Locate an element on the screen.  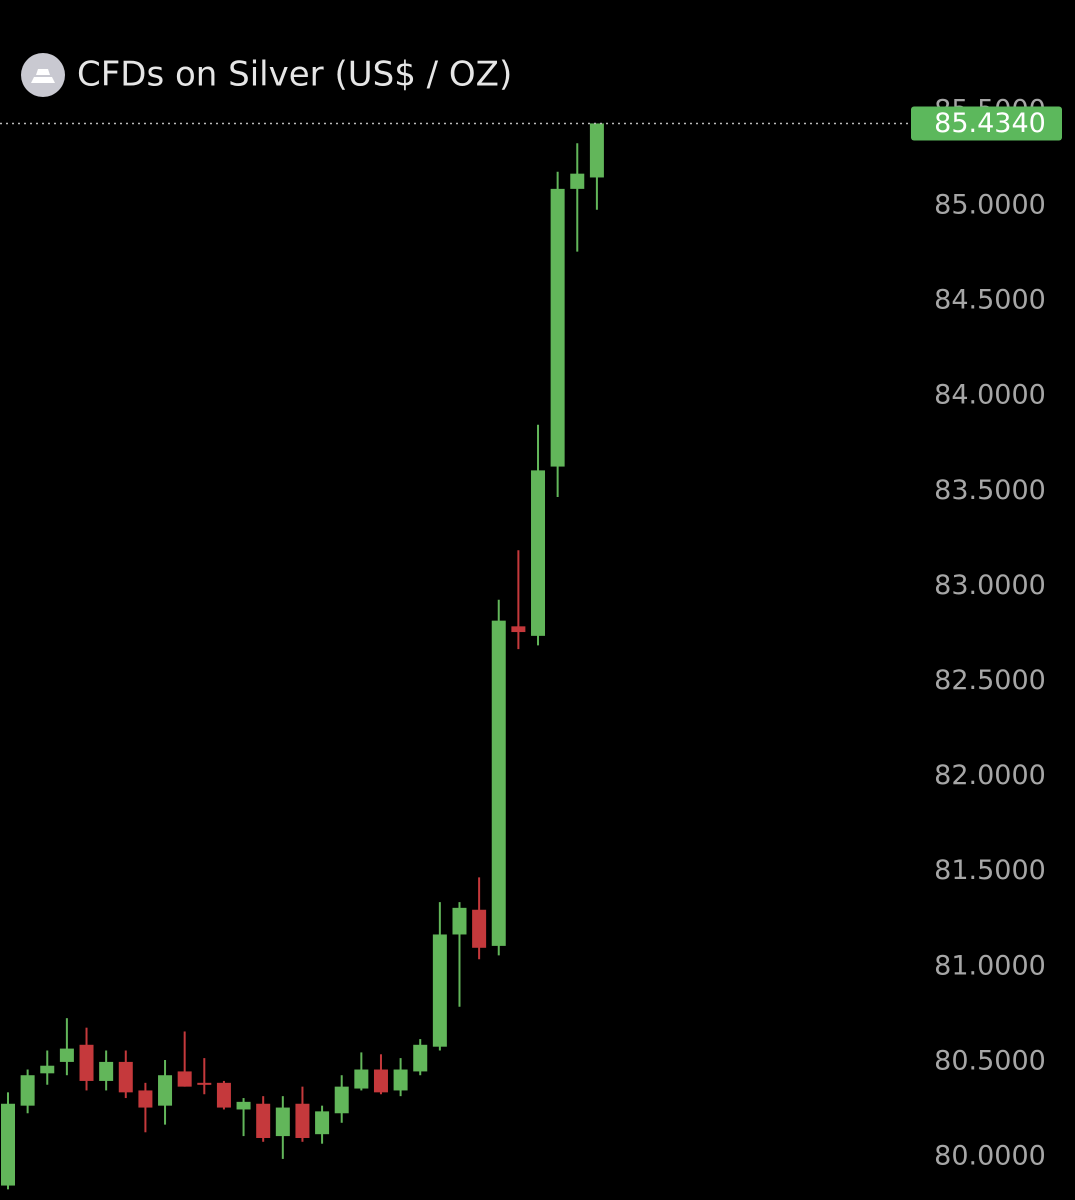
y-tick-label: 83.5000 is located at coordinates (990, 490).